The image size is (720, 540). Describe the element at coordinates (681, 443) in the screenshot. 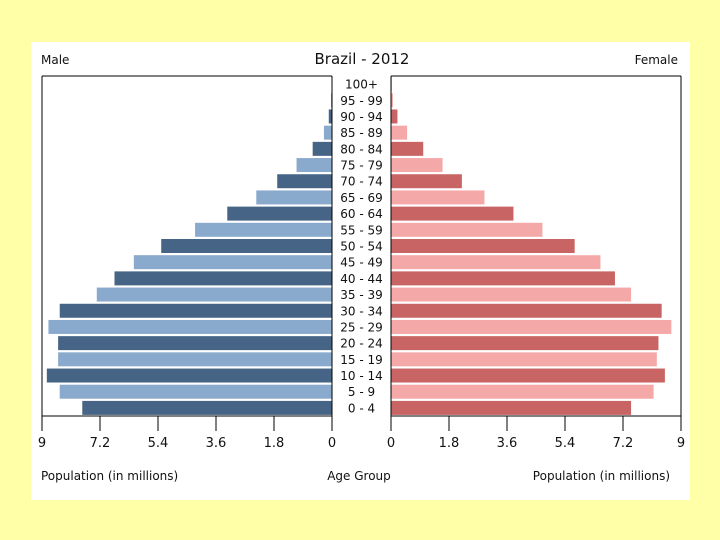

I see `female-tick-label: 9` at that location.